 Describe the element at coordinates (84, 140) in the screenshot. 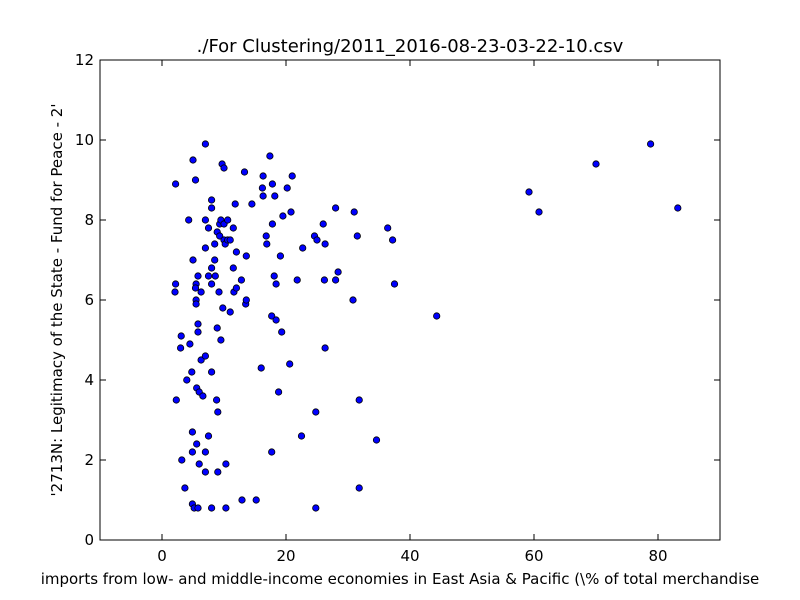

I see `y-tick-label: 10` at that location.